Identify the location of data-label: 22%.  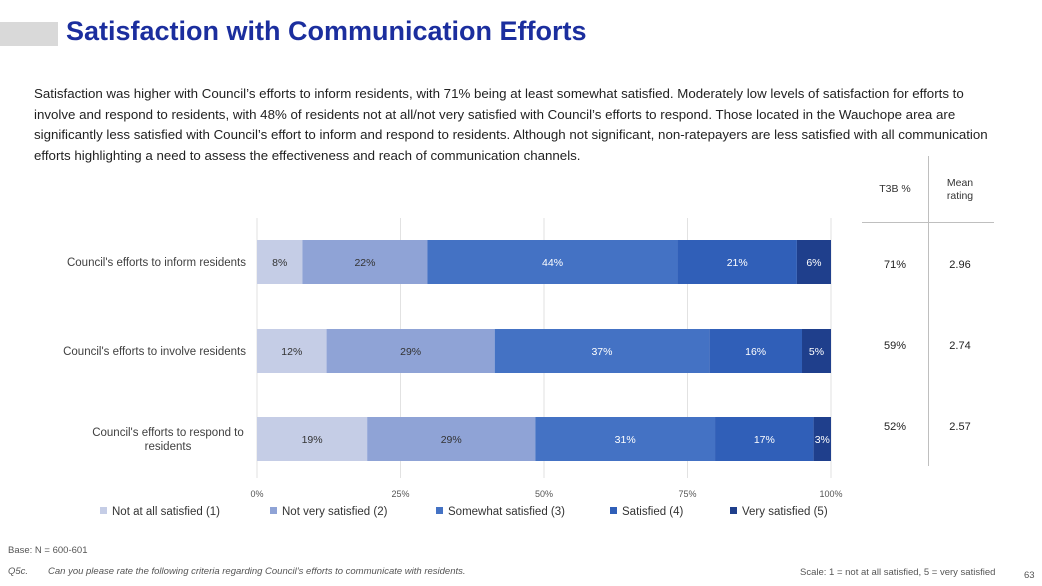
(364, 263).